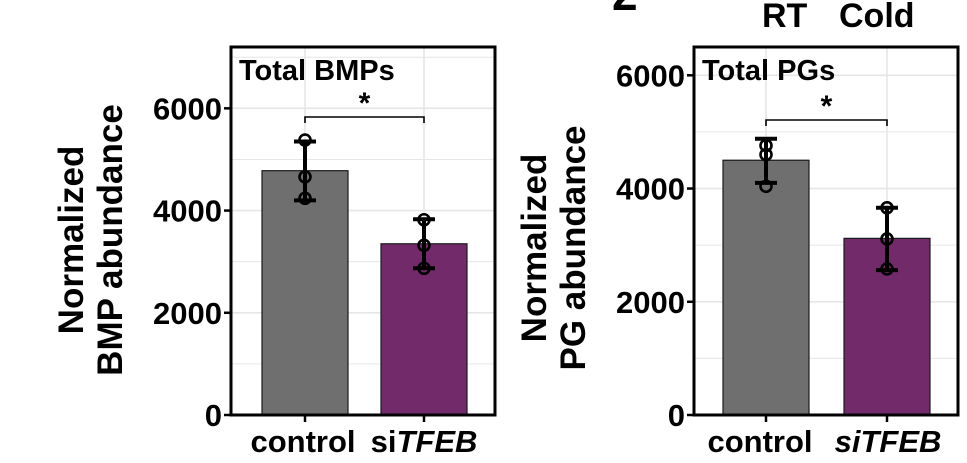 Image resolution: width=967 pixels, height=463 pixels. What do you see at coordinates (187, 108) in the screenshot?
I see `bmp-ytick-label: 6000` at bounding box center [187, 108].